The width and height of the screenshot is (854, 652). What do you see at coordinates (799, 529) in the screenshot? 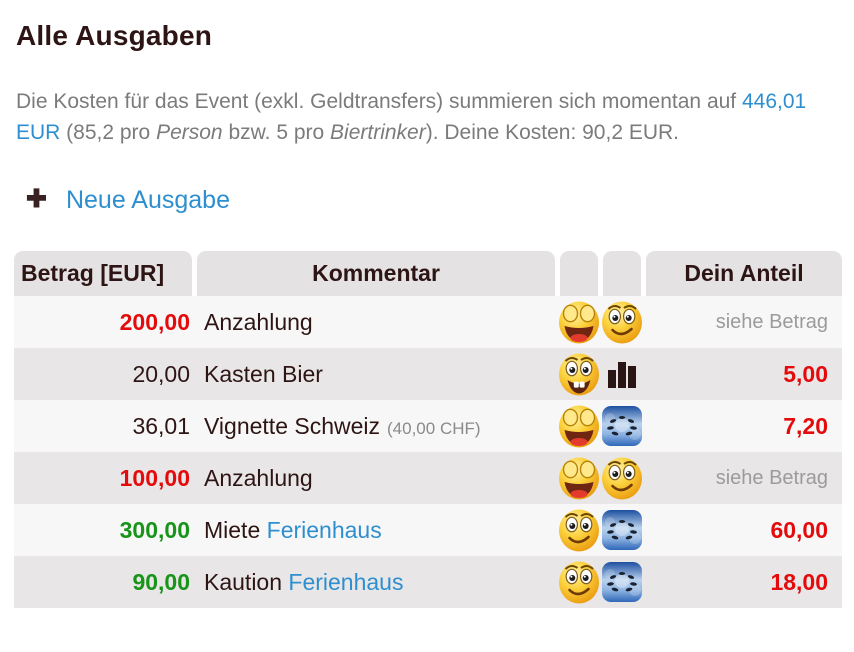
I see `share-cell: 60,00` at bounding box center [799, 529].